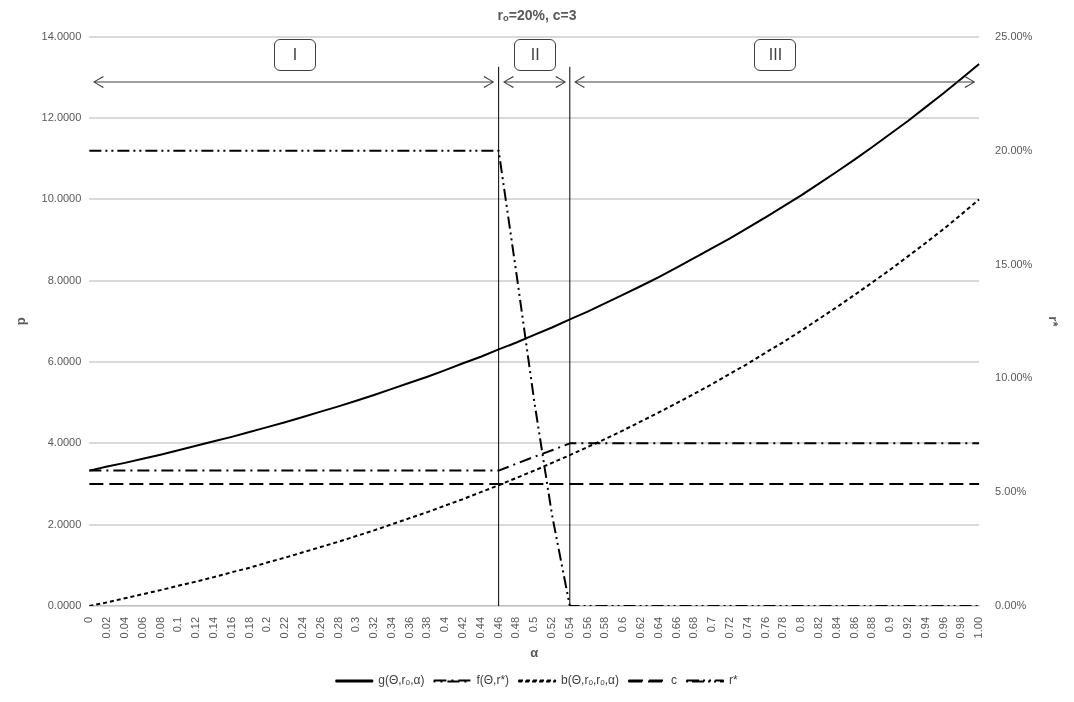 Image resolution: width=1074 pixels, height=702 pixels. What do you see at coordinates (123, 627) in the screenshot?
I see `x-tick-label: 0.04` at bounding box center [123, 627].